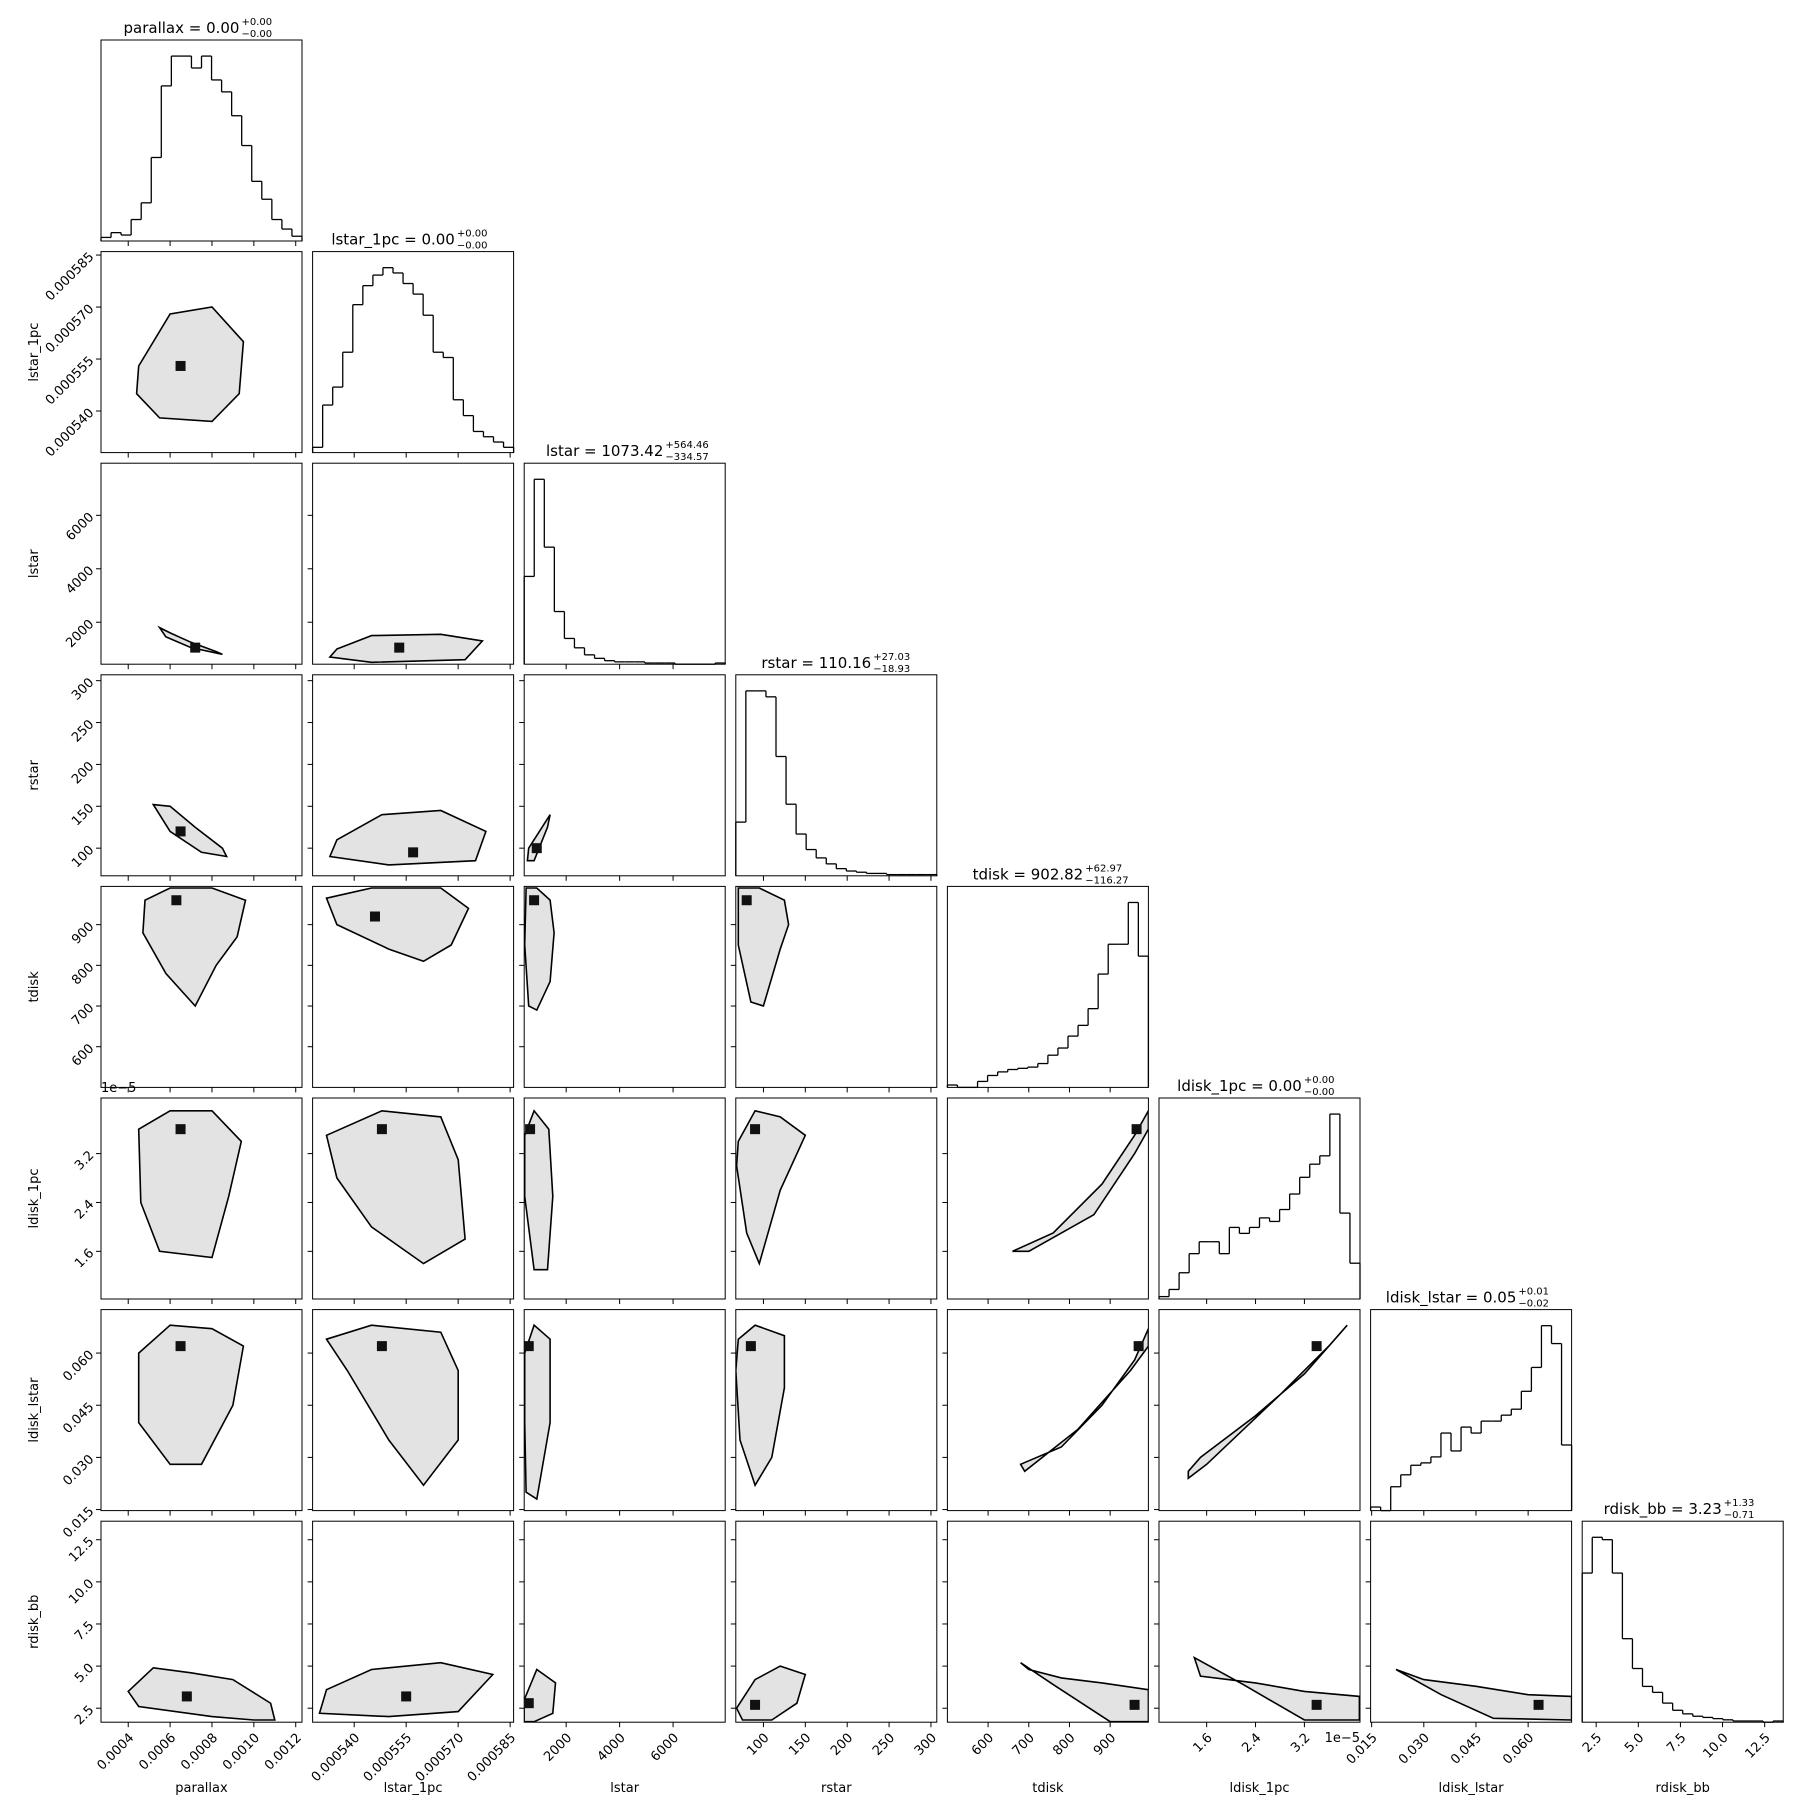 The height and width of the screenshot is (1809, 1809). I want to click on y-tick-label: 3.2, so click(84, 1160).